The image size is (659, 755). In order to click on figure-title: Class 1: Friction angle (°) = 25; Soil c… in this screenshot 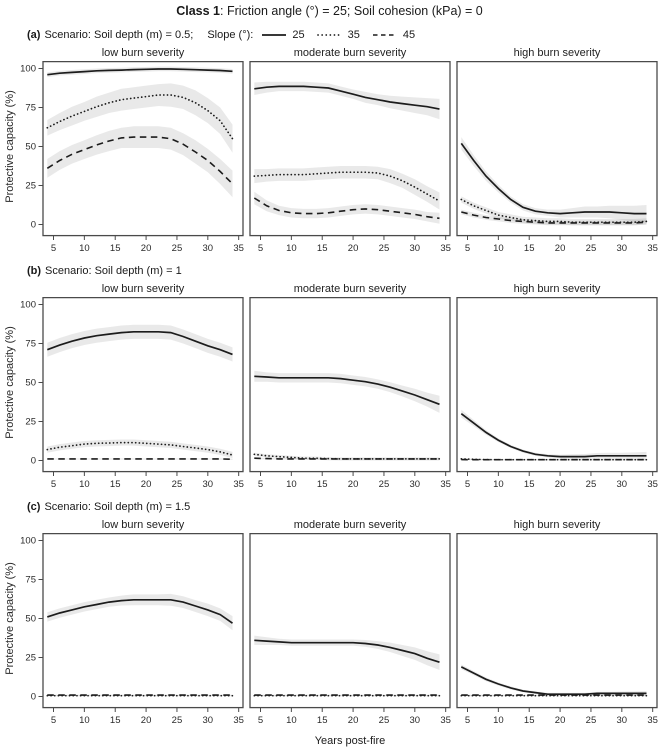, I will do `click(329, 11)`.